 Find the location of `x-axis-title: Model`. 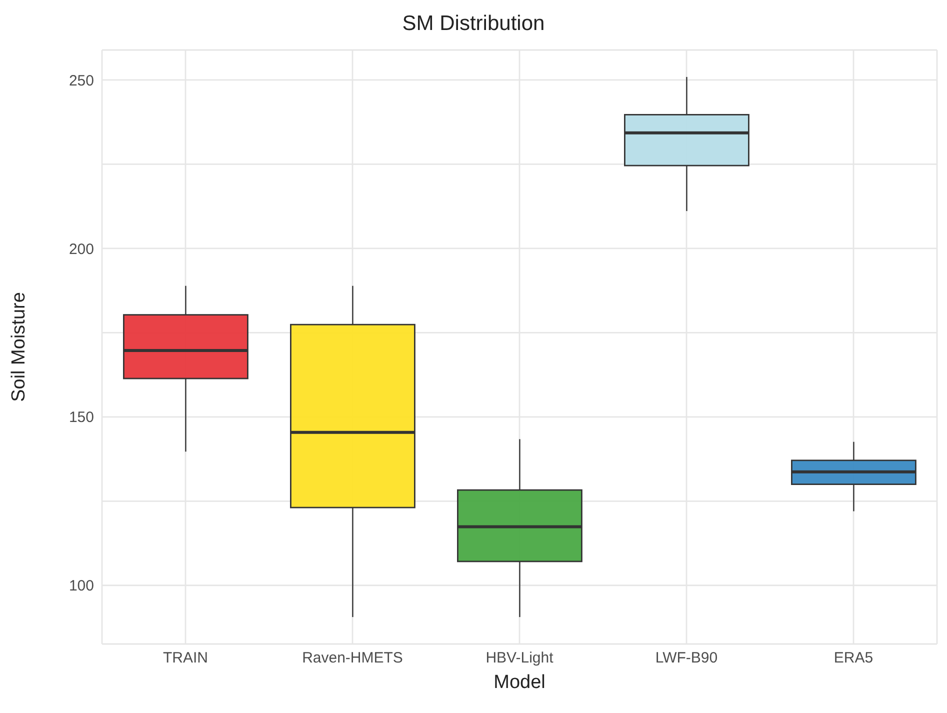

x-axis-title: Model is located at coordinates (520, 682).